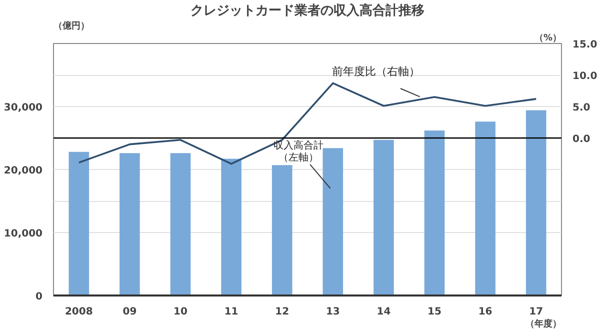 This screenshot has height=329, width=600. What do you see at coordinates (231, 312) in the screenshot?
I see `x-tick-label: 11` at bounding box center [231, 312].